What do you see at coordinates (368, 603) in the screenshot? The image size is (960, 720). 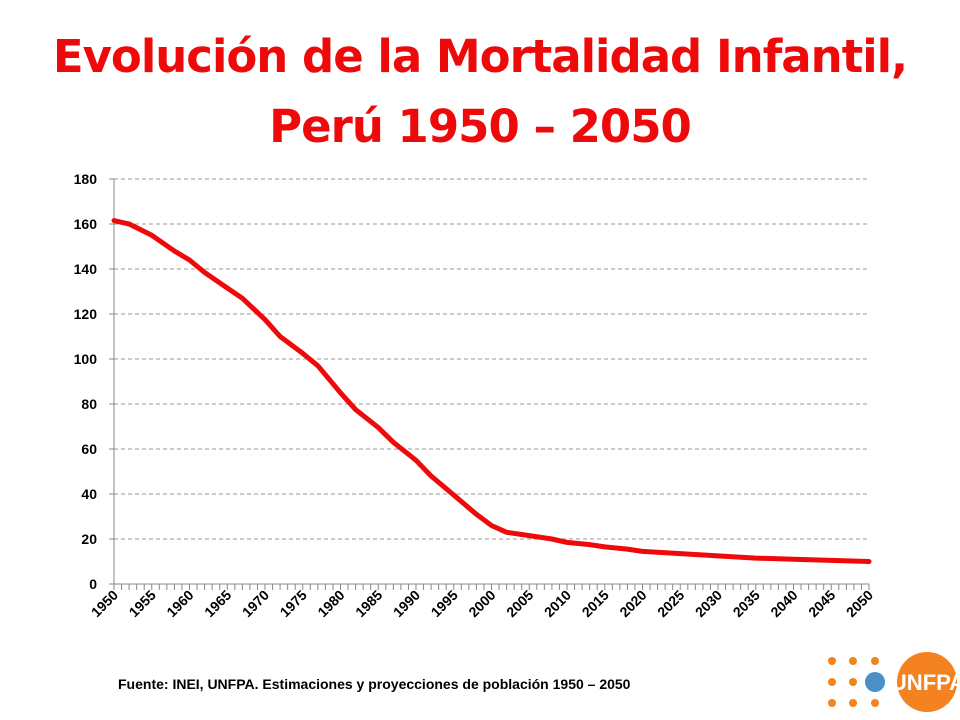 I see `x-tick-label: 1985` at bounding box center [368, 603].